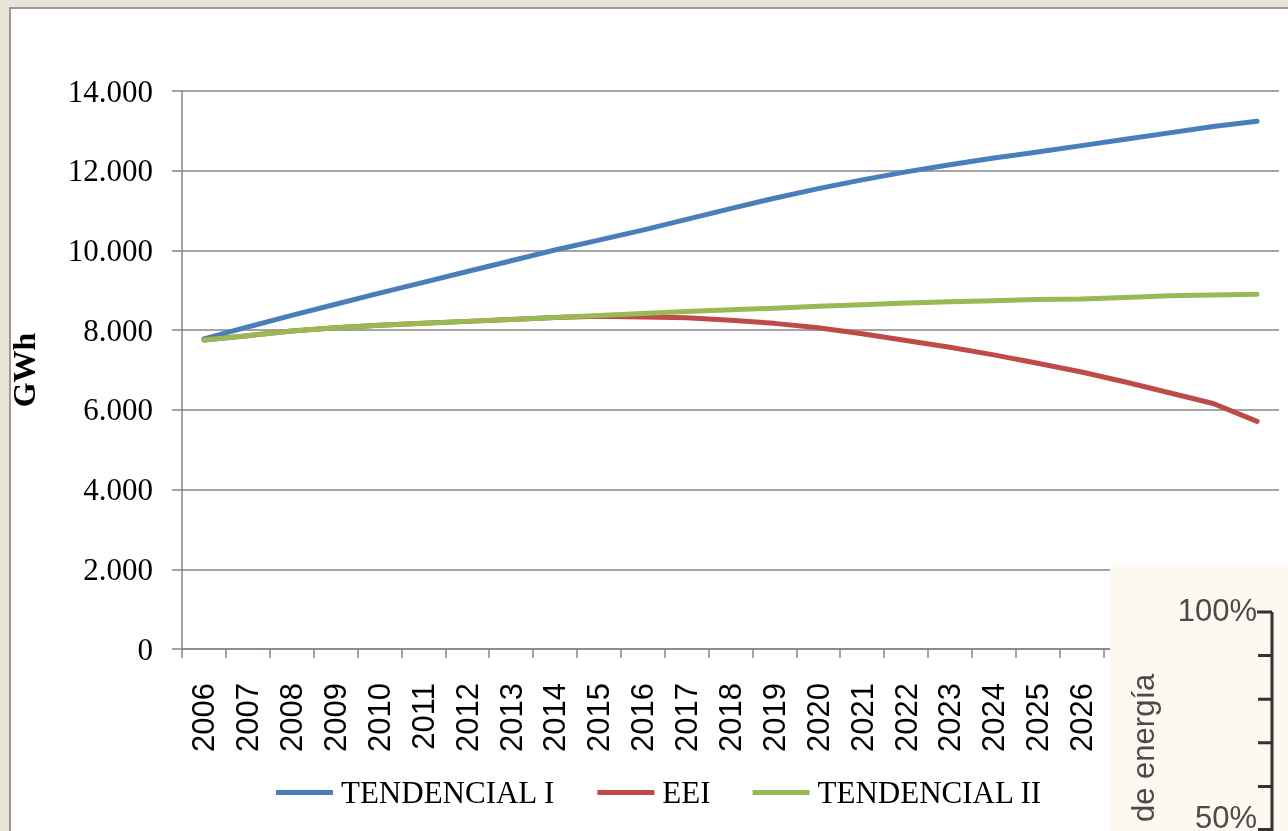  Describe the element at coordinates (145, 649) in the screenshot. I see `y-tick-label: 0` at that location.